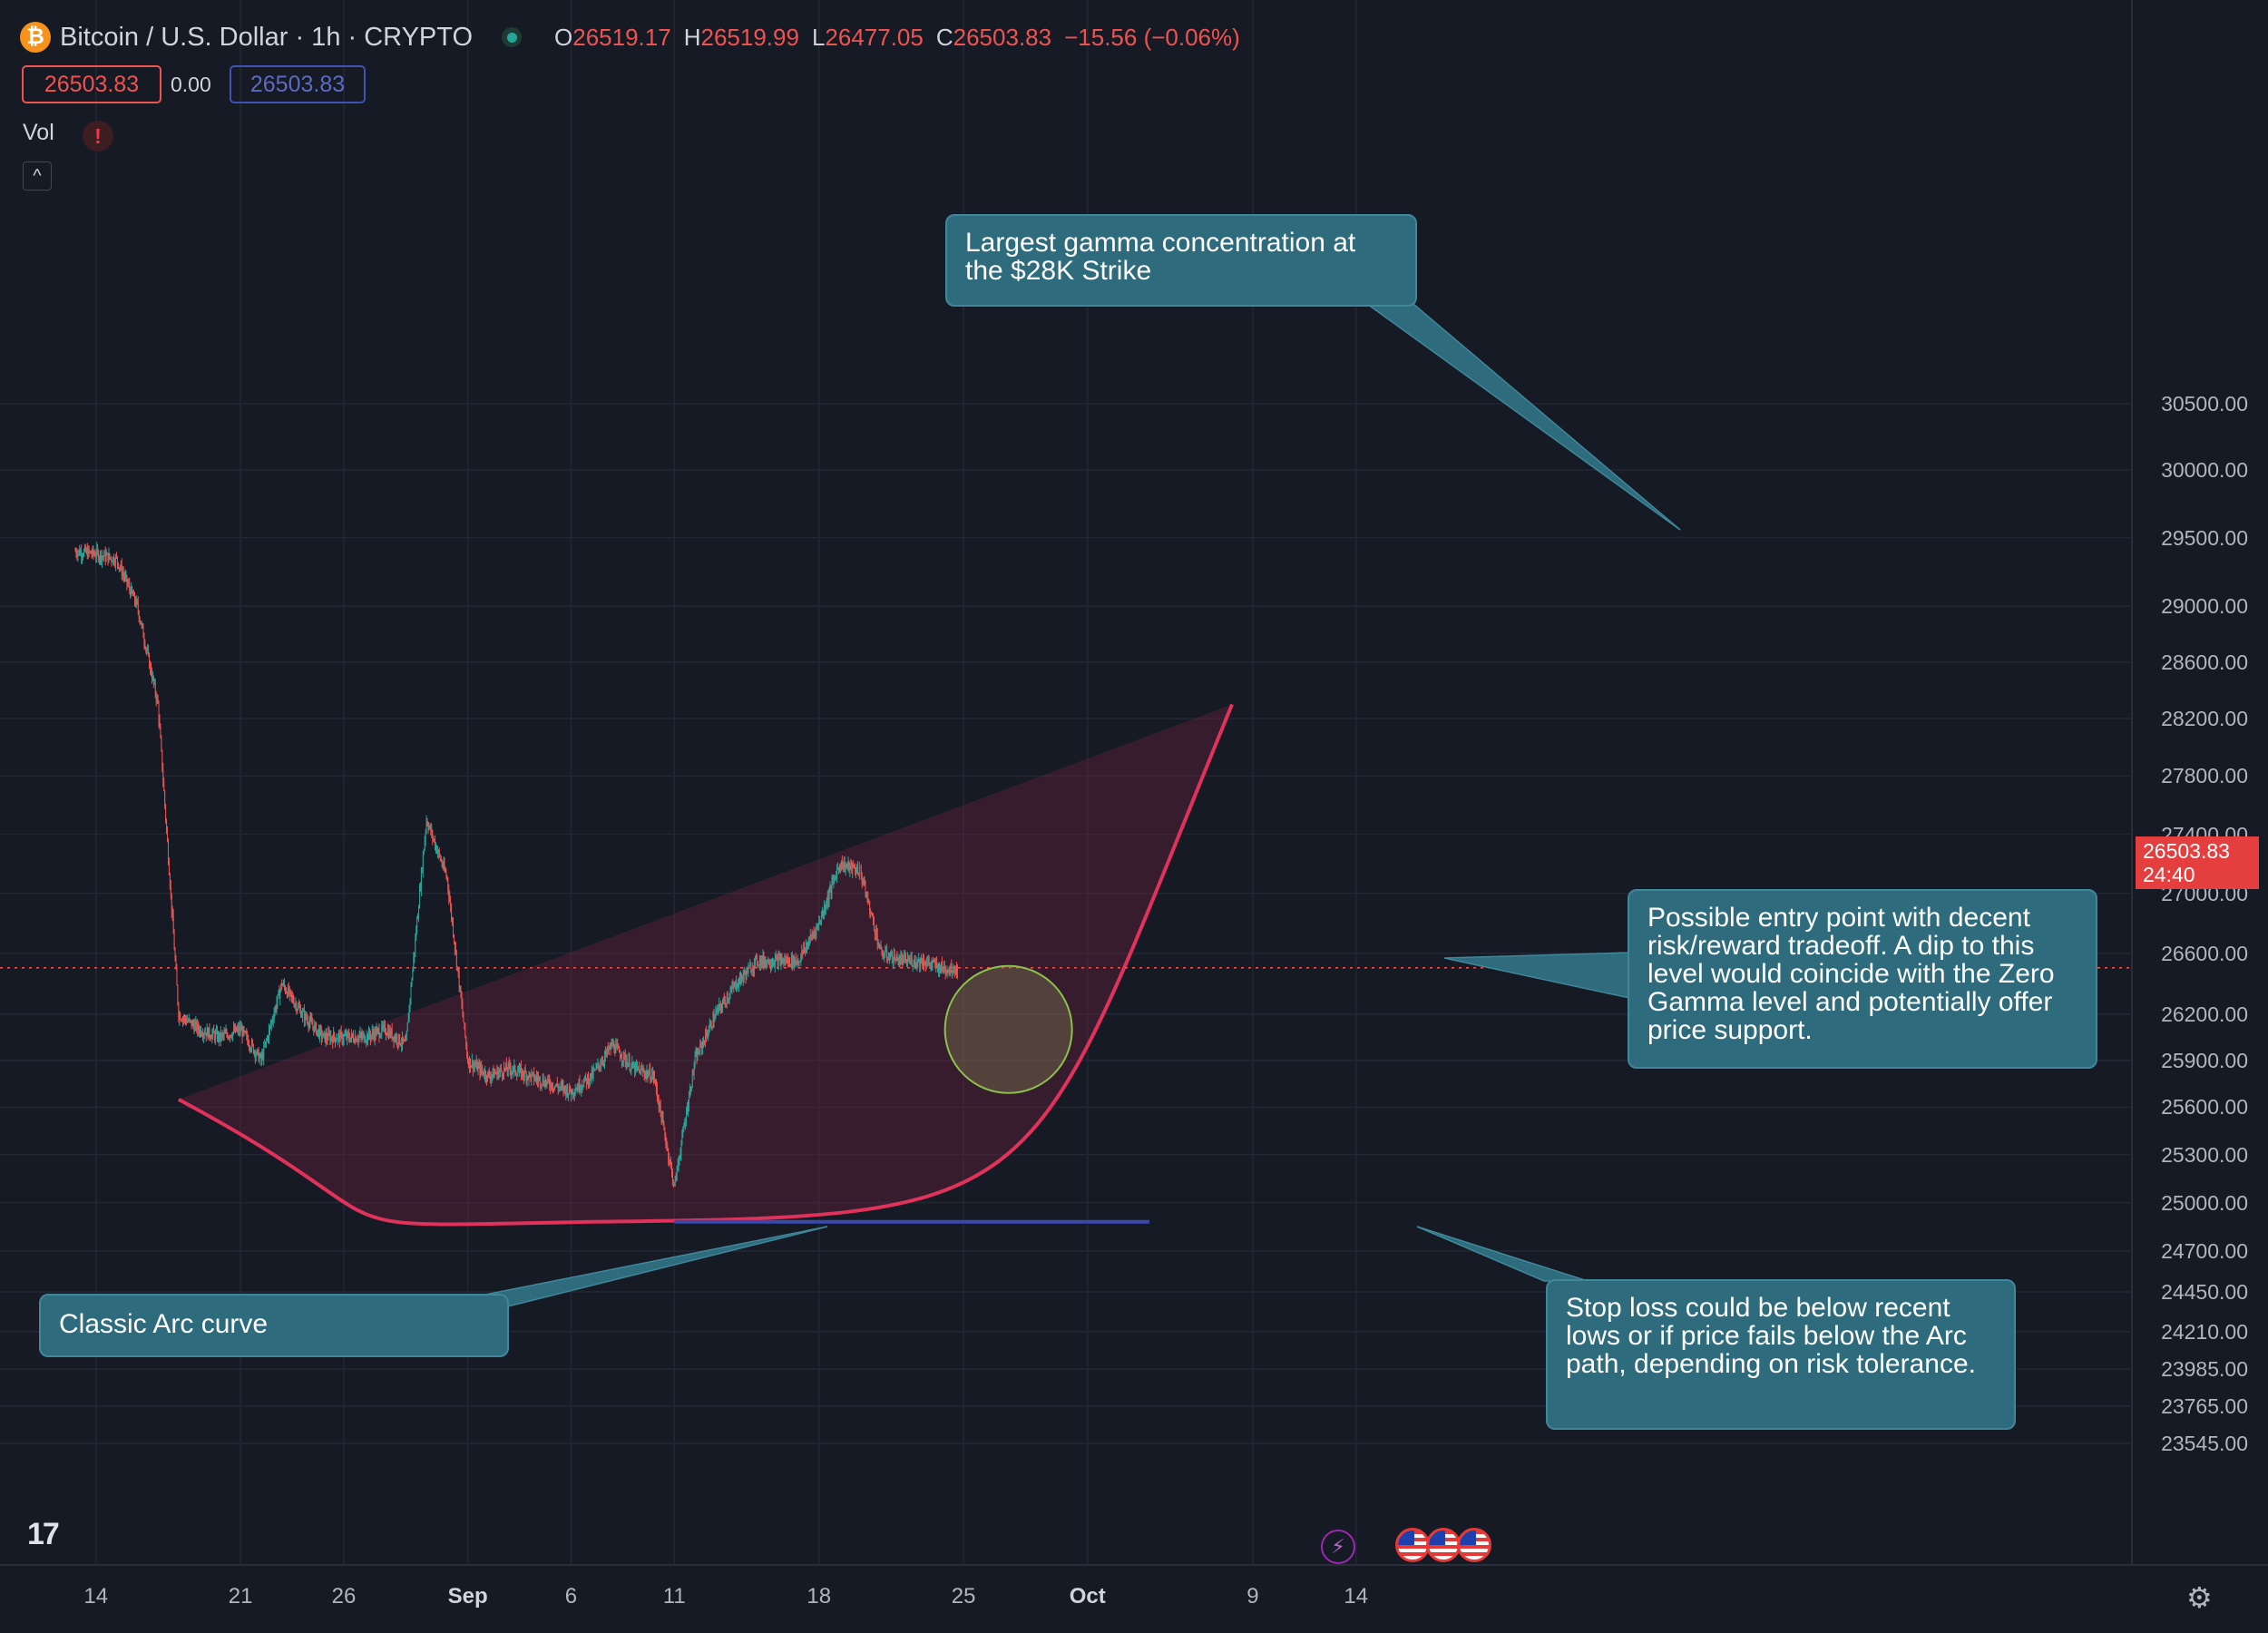 This screenshot has height=1633, width=2268. Describe the element at coordinates (98, 136) in the screenshot. I see `warning-icon: !` at that location.